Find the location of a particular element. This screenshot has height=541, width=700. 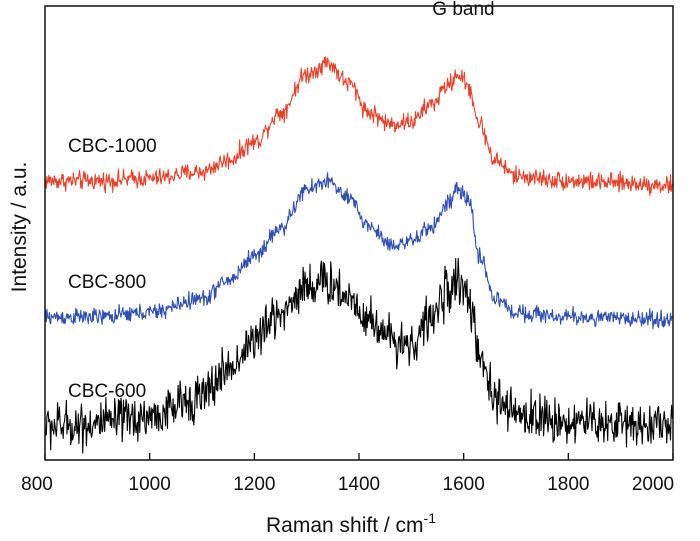

annotation-g-band: G band is located at coordinates (463, 10).